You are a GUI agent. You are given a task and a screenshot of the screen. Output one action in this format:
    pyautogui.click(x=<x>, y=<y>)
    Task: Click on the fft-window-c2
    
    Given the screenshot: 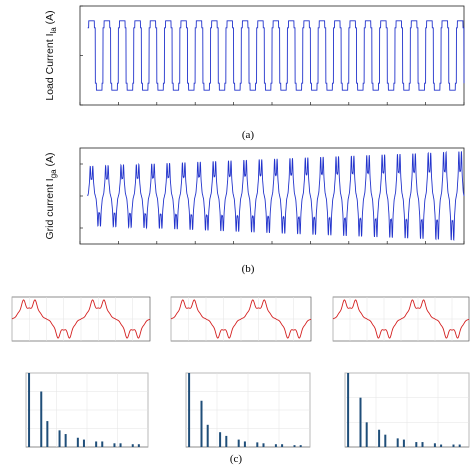 What is the action you would take?
    pyautogui.click(x=241, y=319)
    